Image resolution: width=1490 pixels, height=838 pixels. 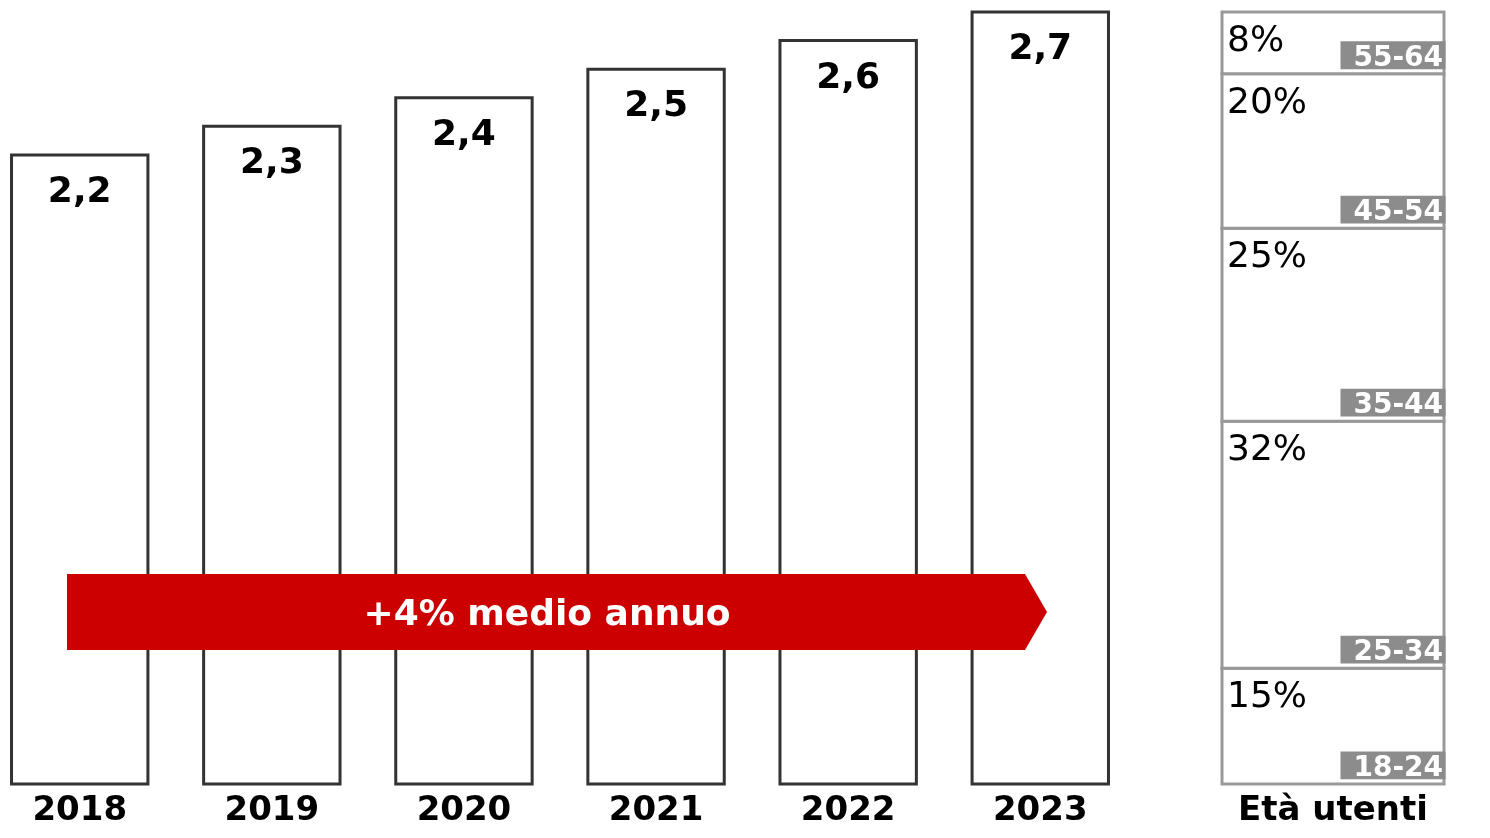 I want to click on data-label: 32%, so click(x=1267, y=448).